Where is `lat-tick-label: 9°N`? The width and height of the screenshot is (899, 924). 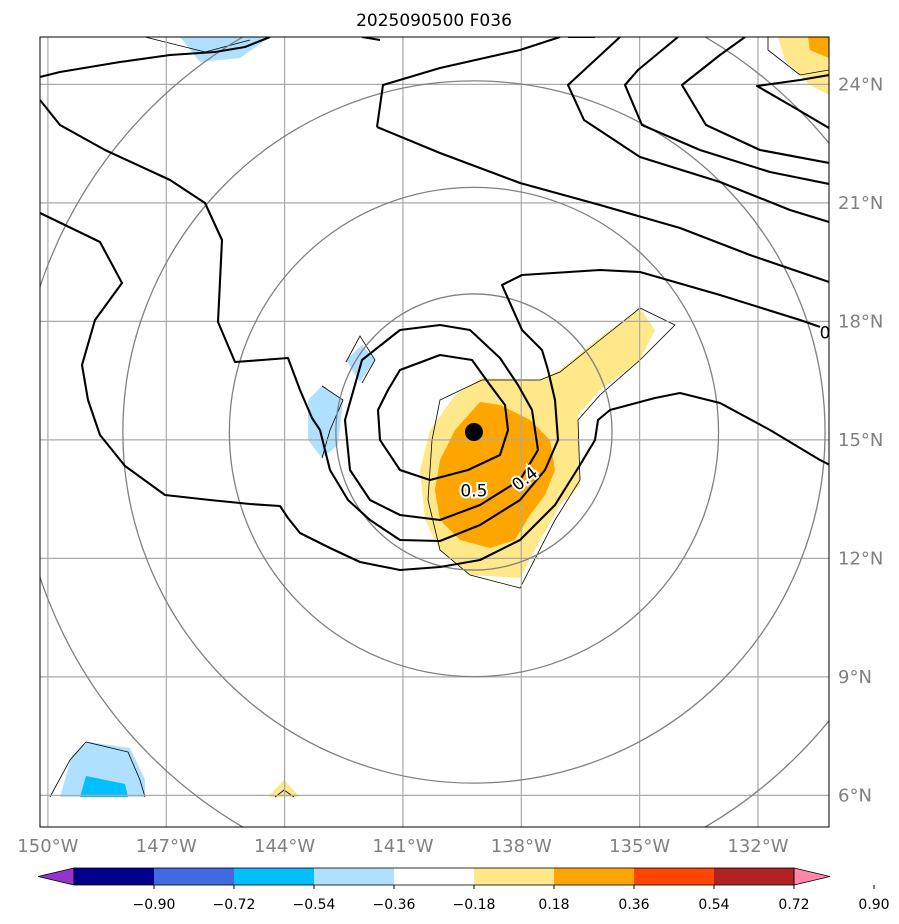 lat-tick-label: 9°N is located at coordinates (855, 677).